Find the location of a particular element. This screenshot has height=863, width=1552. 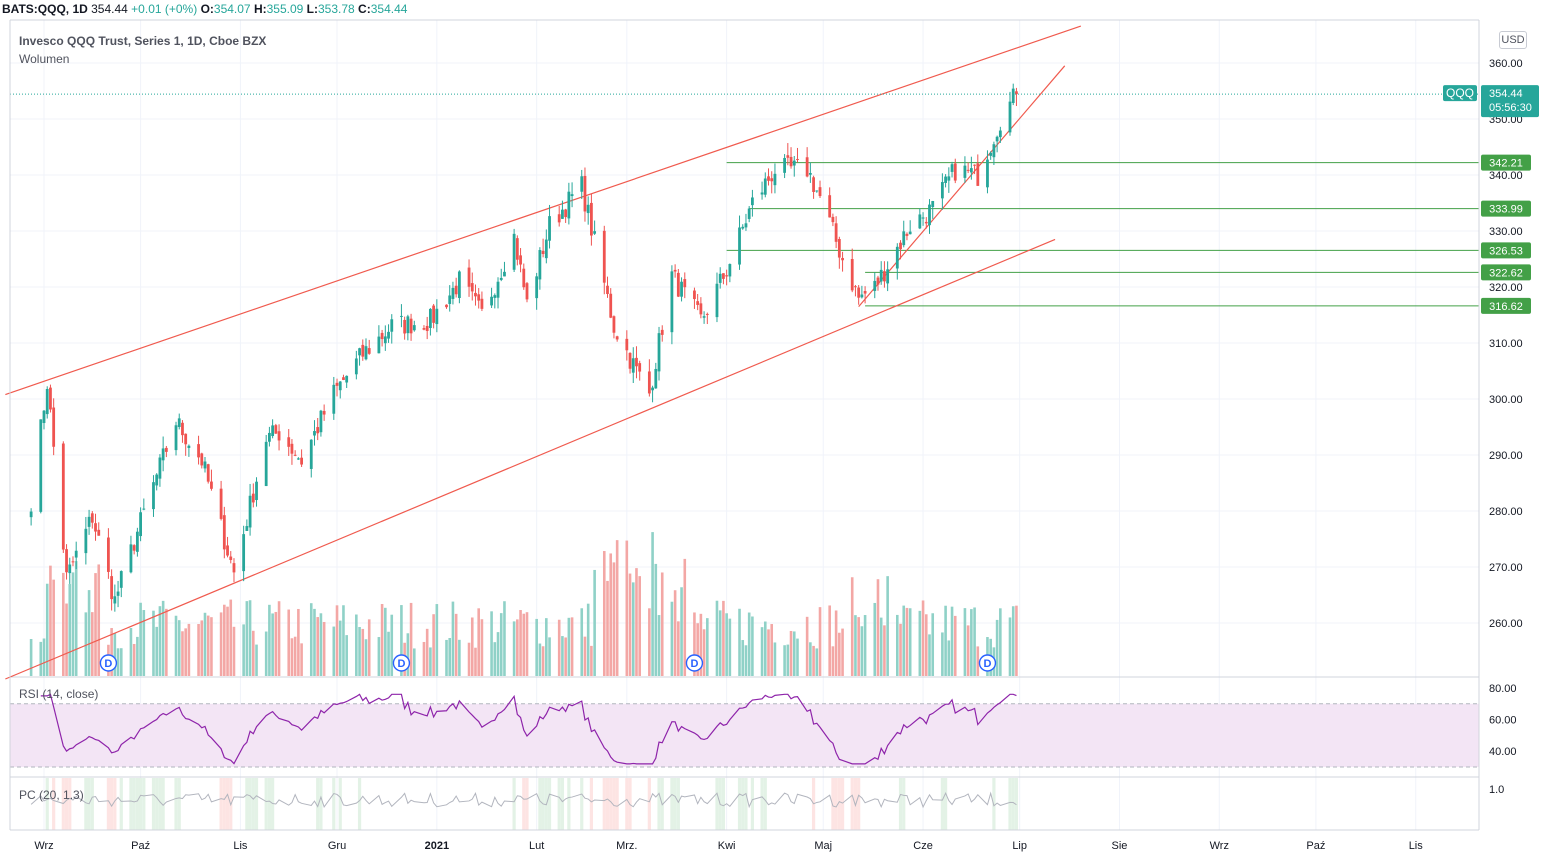

rsi-tick-label: 40.00 is located at coordinates (1503, 752).